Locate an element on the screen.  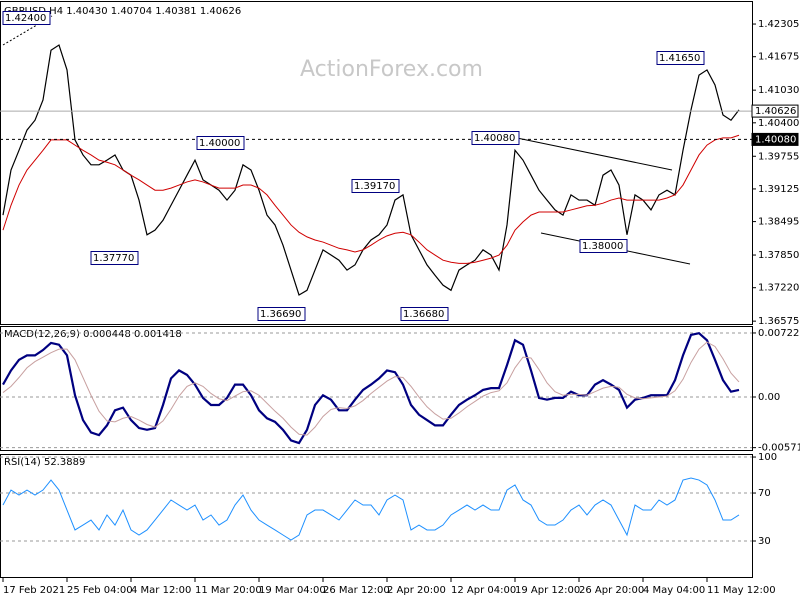
y-tick-label: 0.007227 is located at coordinates (779, 333).